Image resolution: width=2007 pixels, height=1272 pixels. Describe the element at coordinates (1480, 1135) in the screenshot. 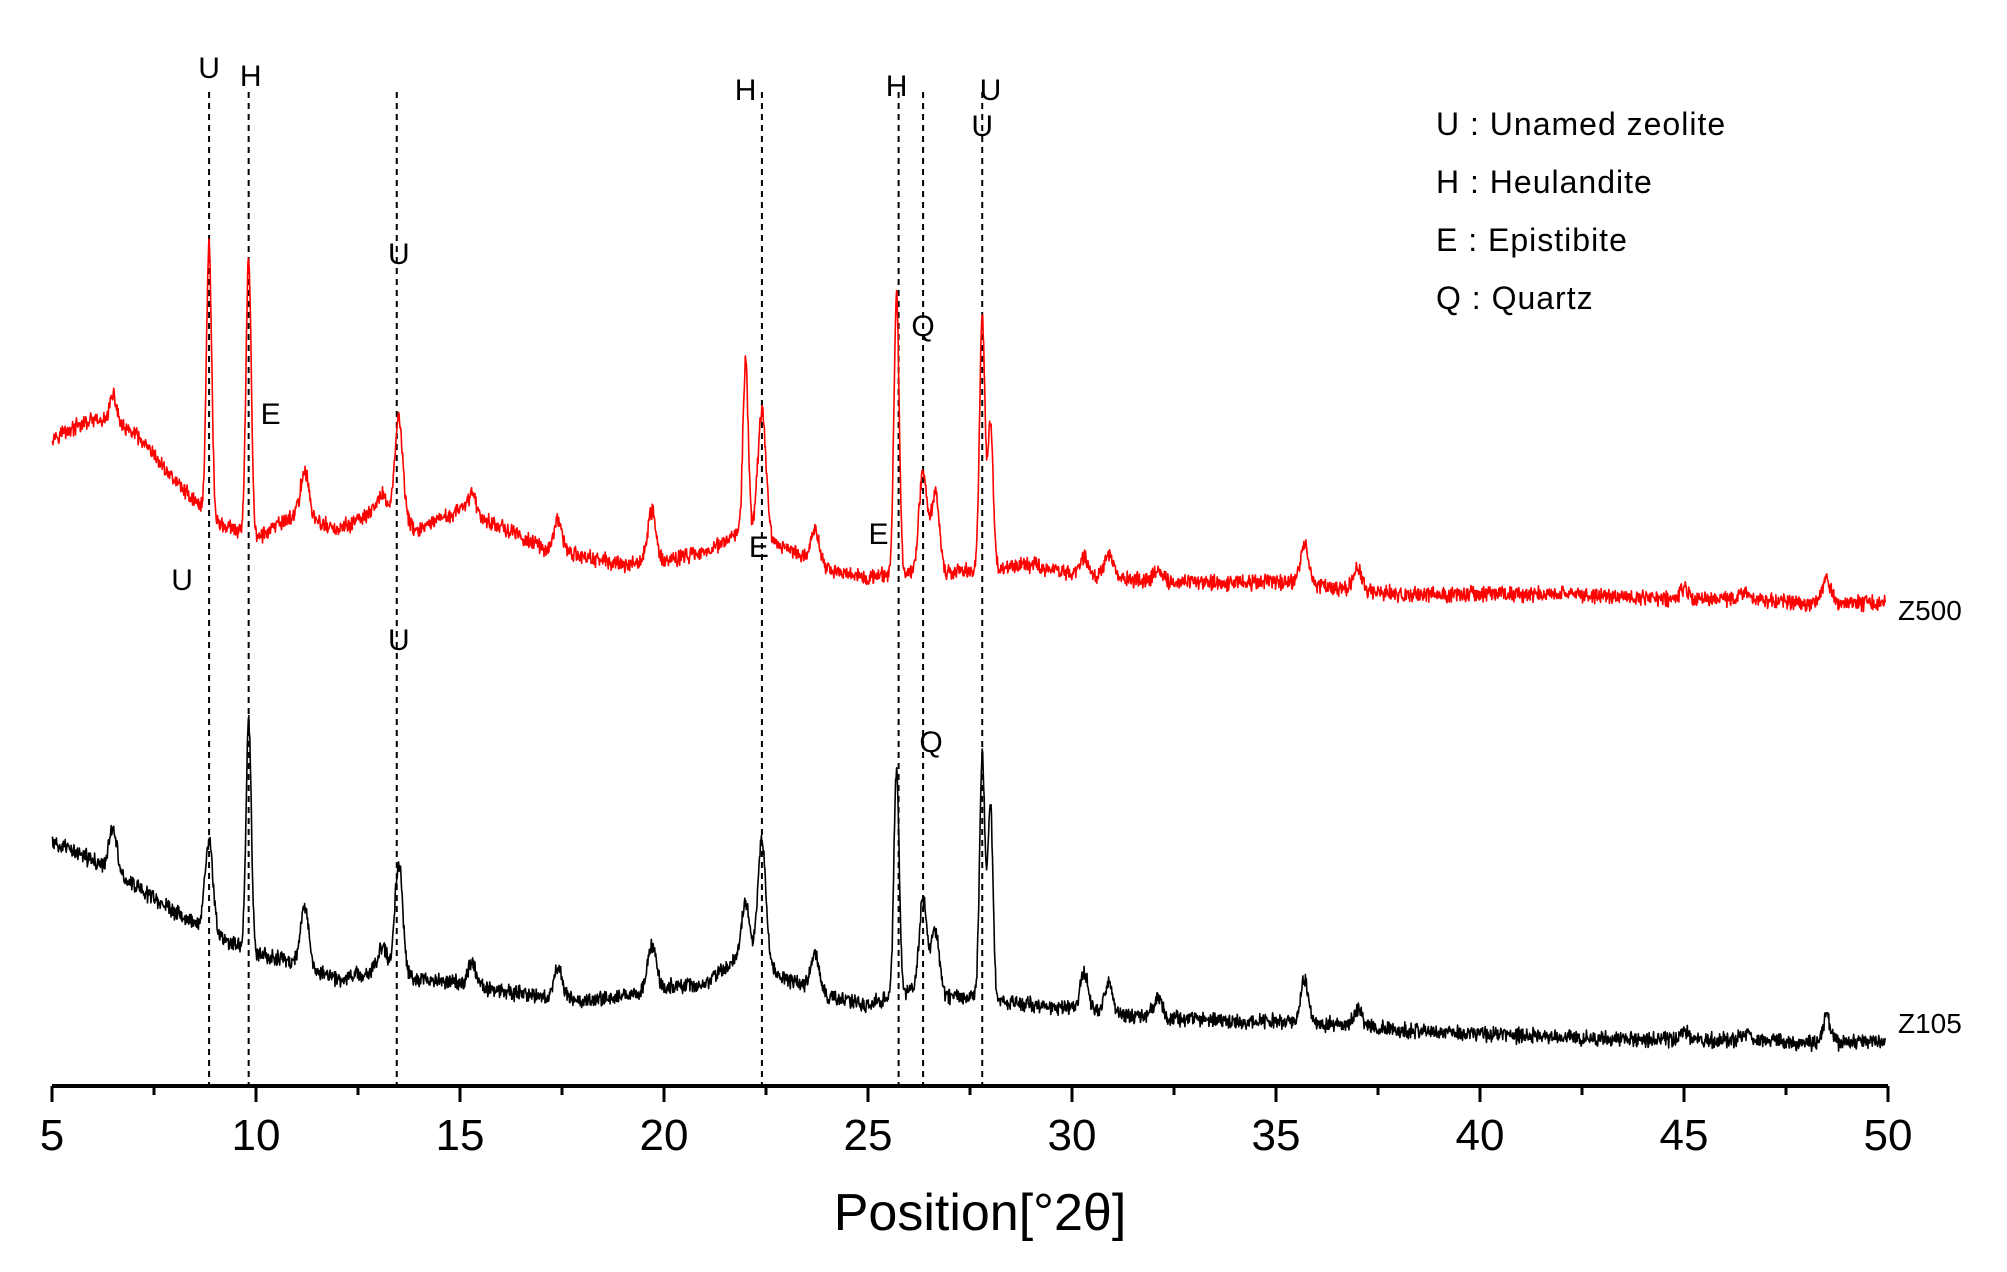

I see `x-tick-label: 40` at that location.